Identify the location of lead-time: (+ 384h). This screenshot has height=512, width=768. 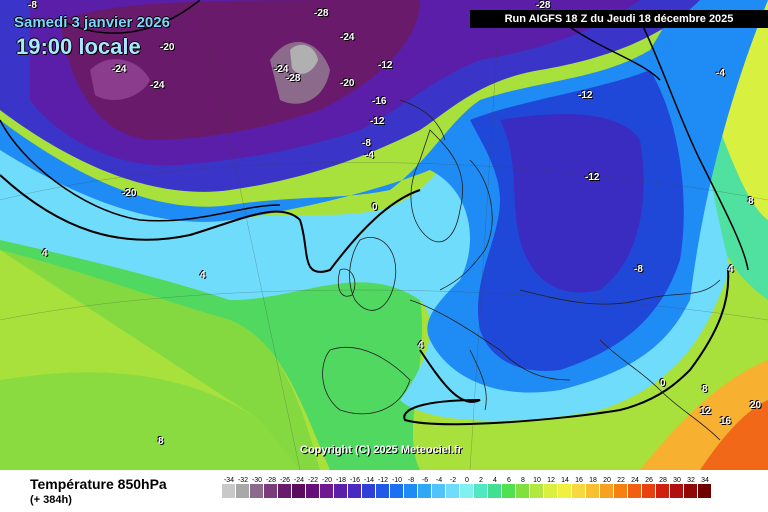
(51, 500).